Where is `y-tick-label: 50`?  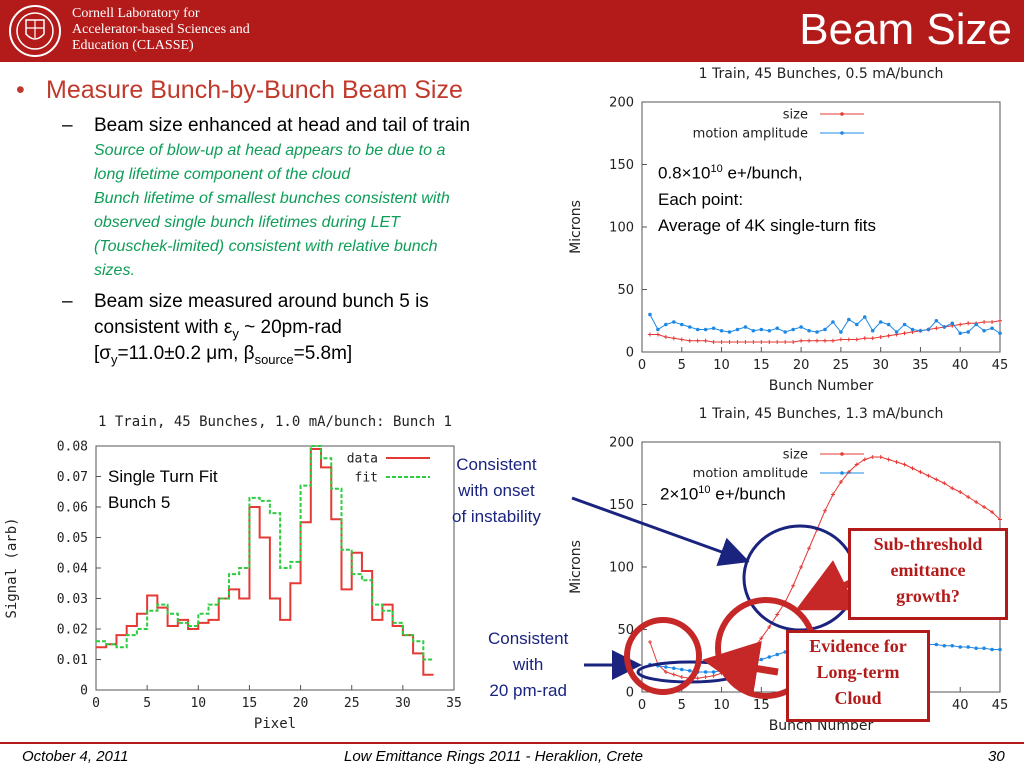 y-tick-label: 50 is located at coordinates (625, 630).